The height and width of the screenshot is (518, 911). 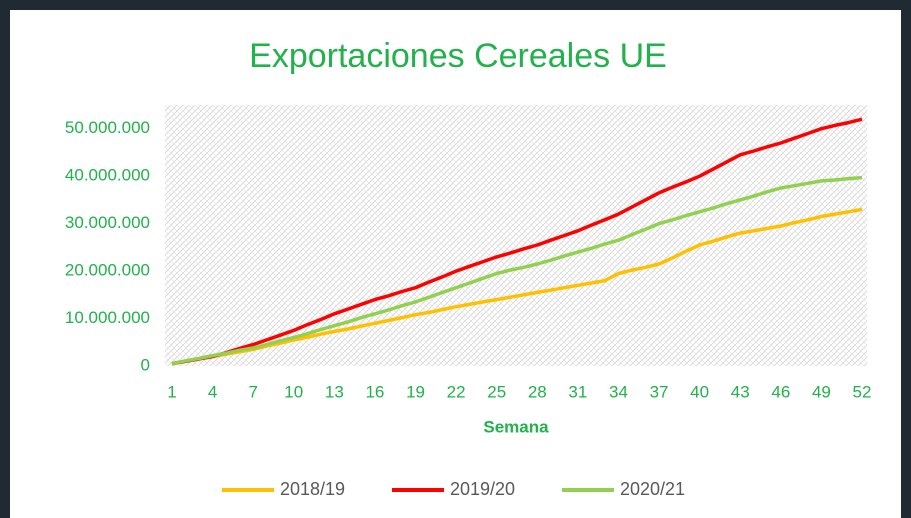 I want to click on y-tick-label: 0, so click(x=145, y=364).